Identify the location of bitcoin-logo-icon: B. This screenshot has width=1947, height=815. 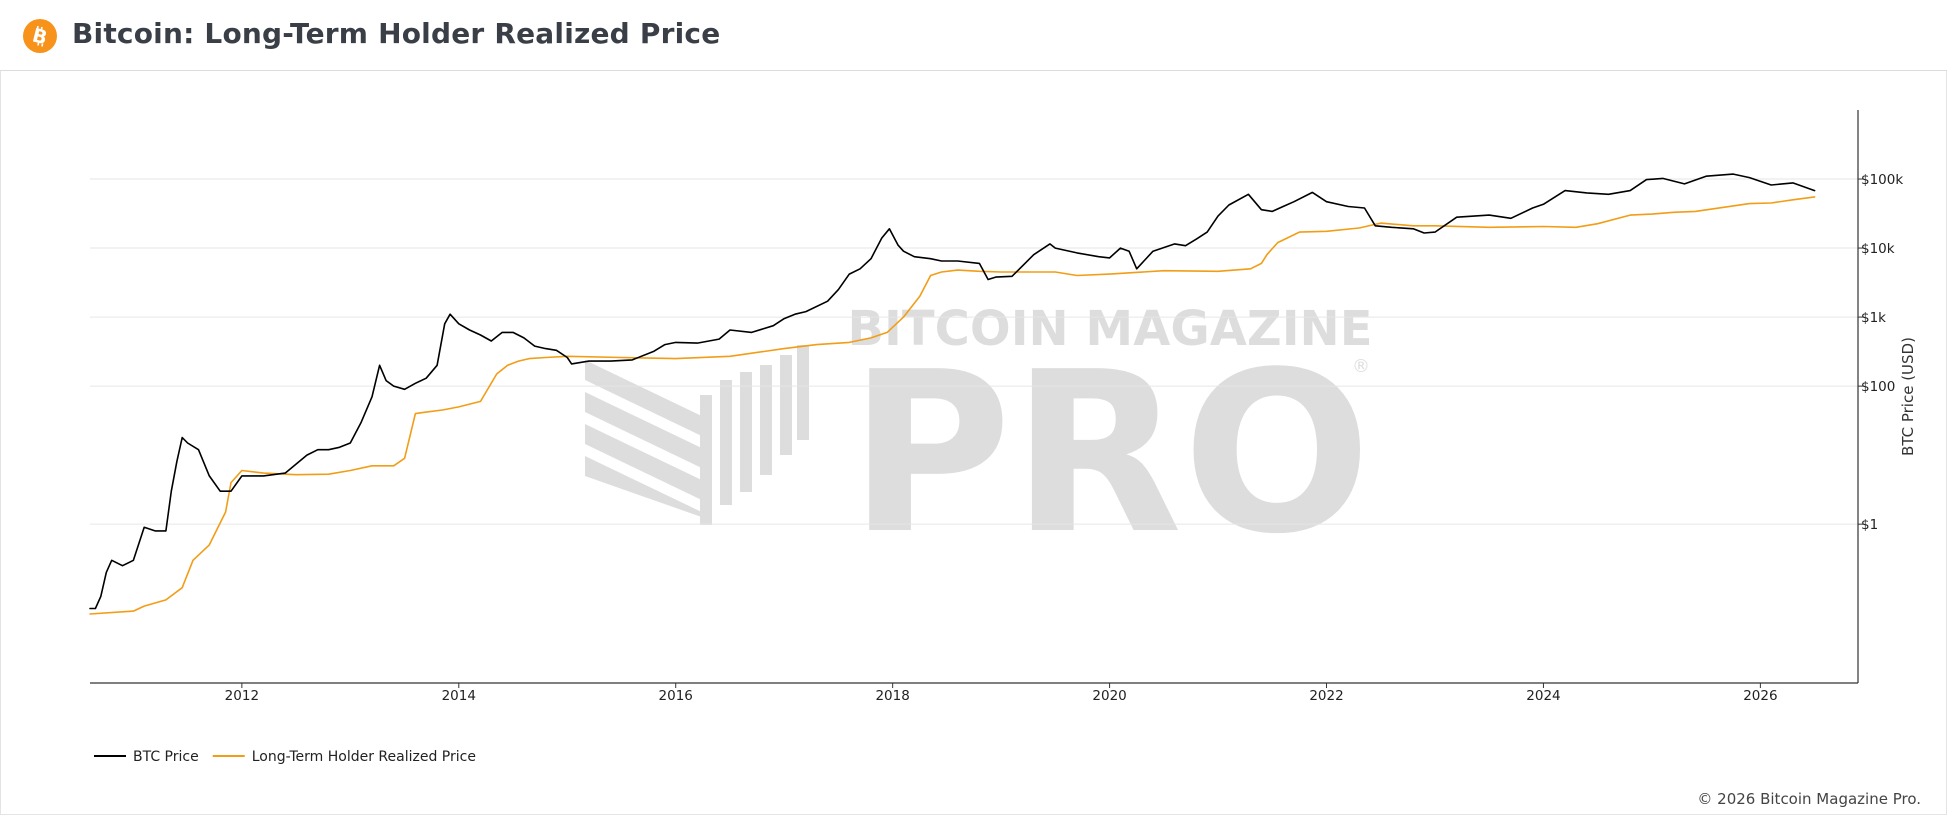
(40, 36).